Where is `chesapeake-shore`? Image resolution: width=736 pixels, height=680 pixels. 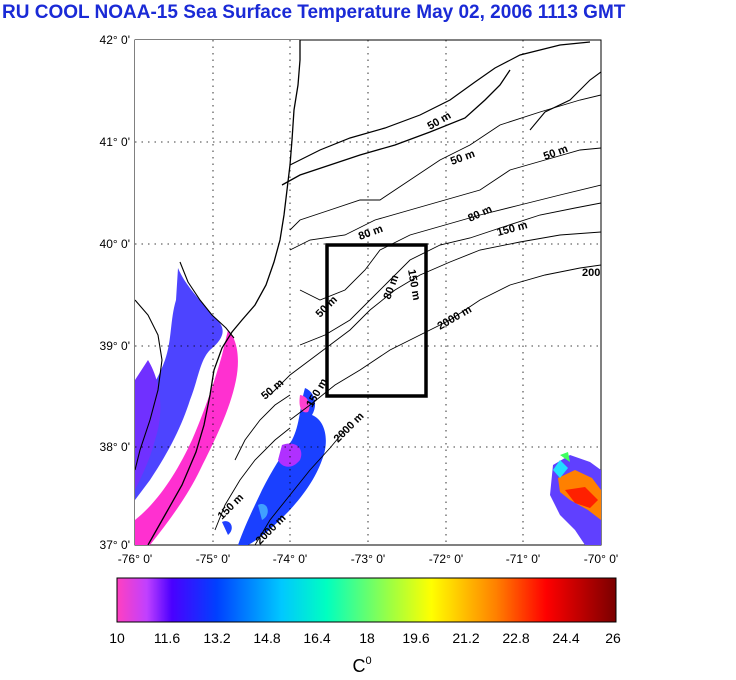 chesapeake-shore is located at coordinates (149, 385).